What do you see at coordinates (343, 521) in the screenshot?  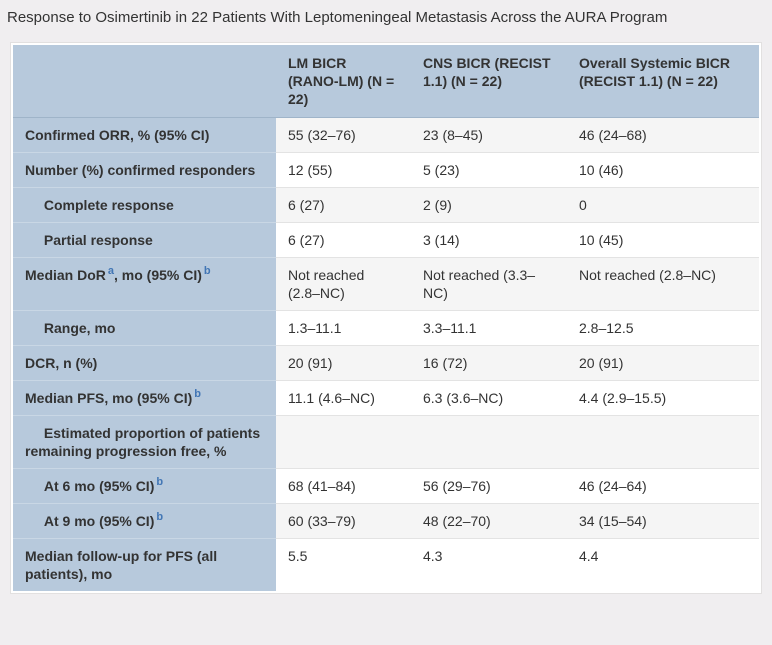 I see `table-cell: 60 (33–79)` at bounding box center [343, 521].